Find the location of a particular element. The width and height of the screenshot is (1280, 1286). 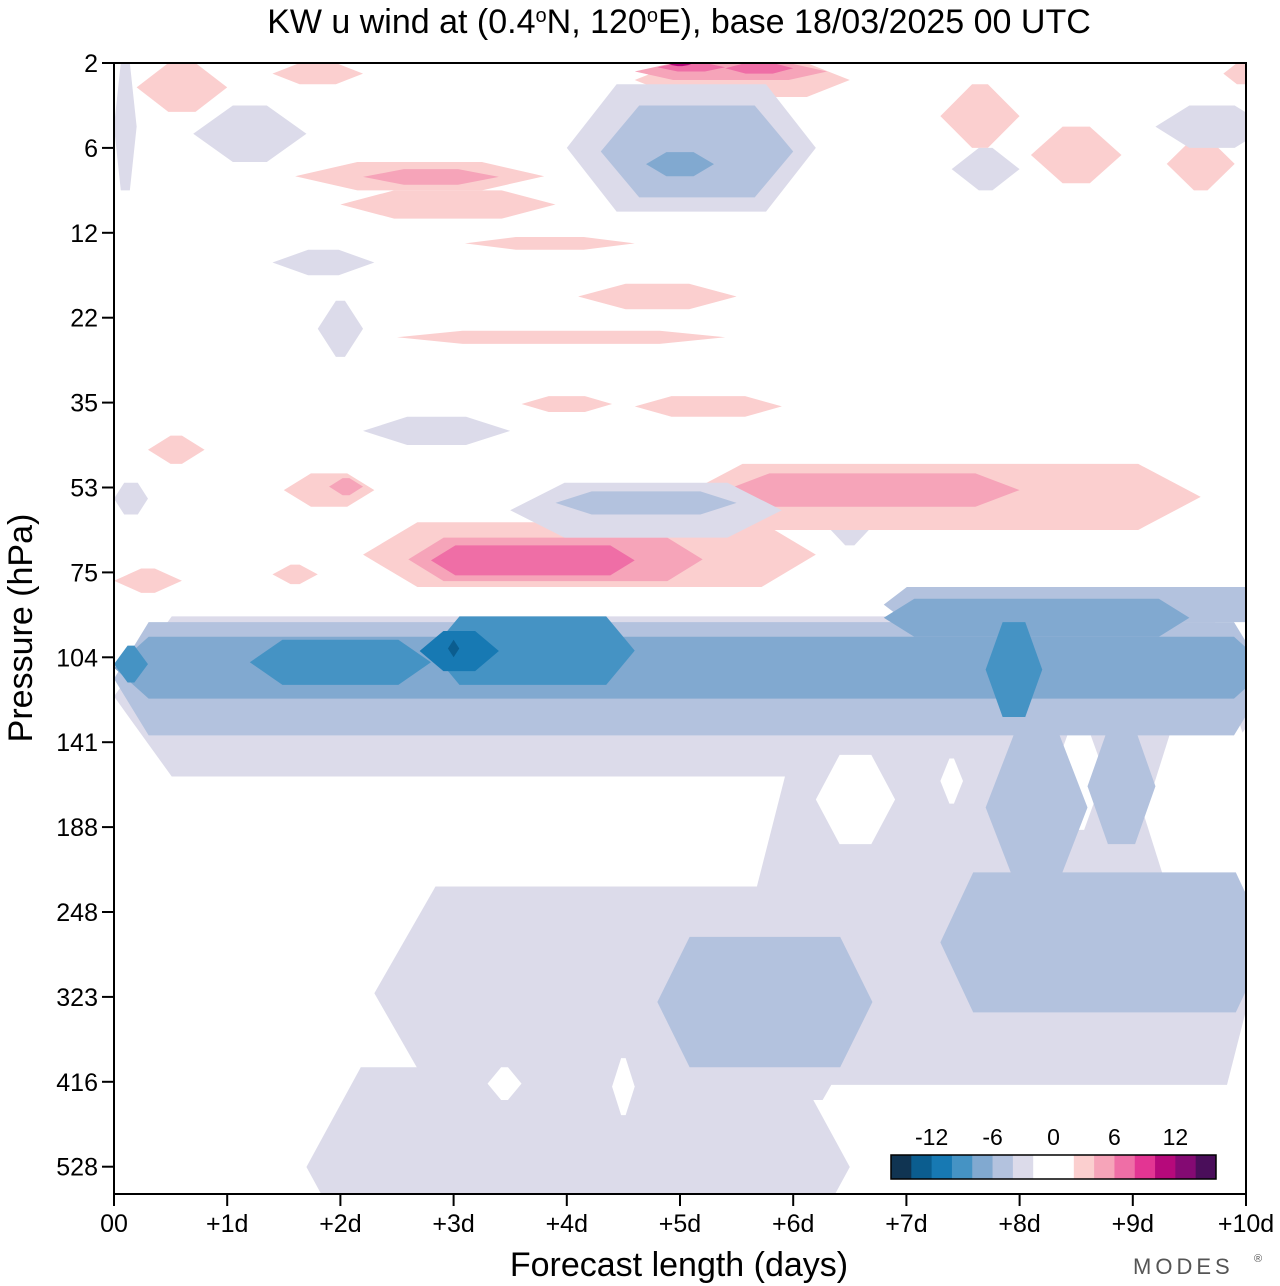

y-tick-label: 188 is located at coordinates (77, 828).